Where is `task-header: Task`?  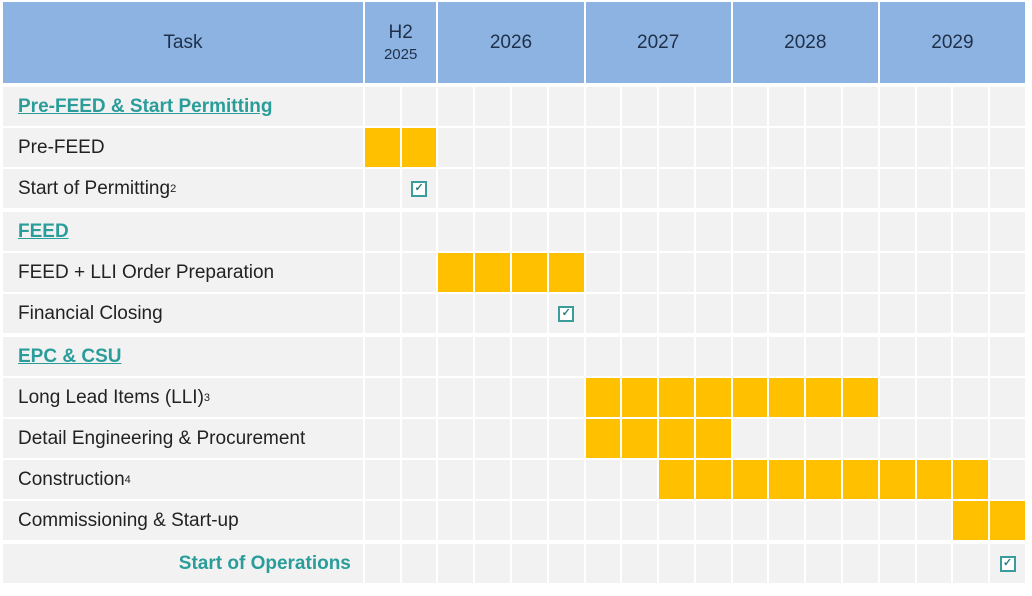 task-header: Task is located at coordinates (184, 42).